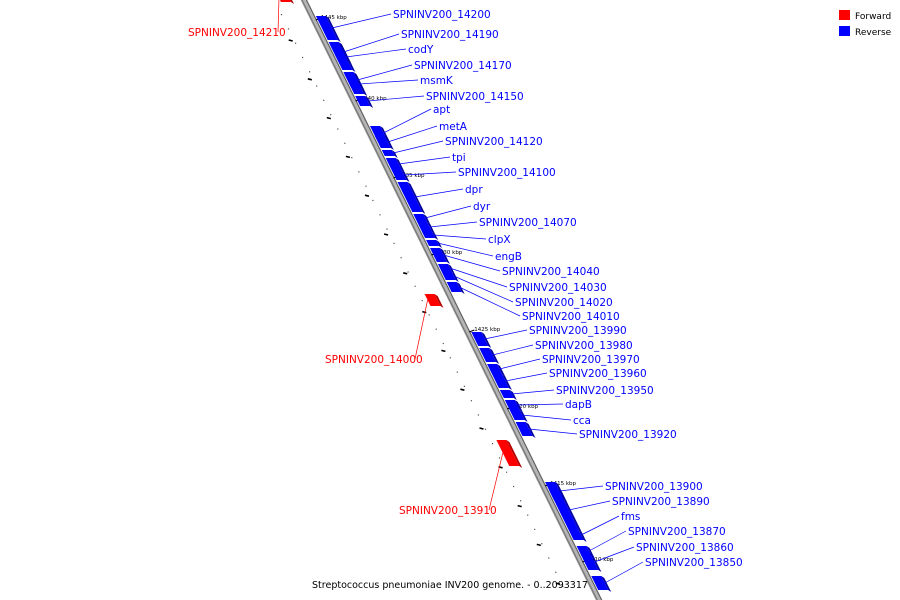 The height and width of the screenshot is (600, 900). I want to click on gene-label: tpi, so click(459, 158).